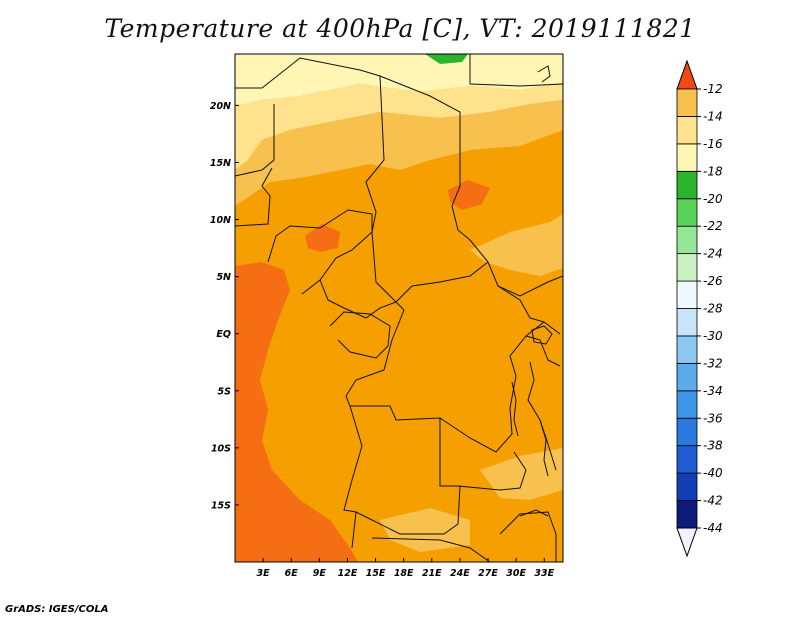 Image resolution: width=800 pixels, height=618 pixels. I want to click on field-band-light-orange, so click(399, 153).